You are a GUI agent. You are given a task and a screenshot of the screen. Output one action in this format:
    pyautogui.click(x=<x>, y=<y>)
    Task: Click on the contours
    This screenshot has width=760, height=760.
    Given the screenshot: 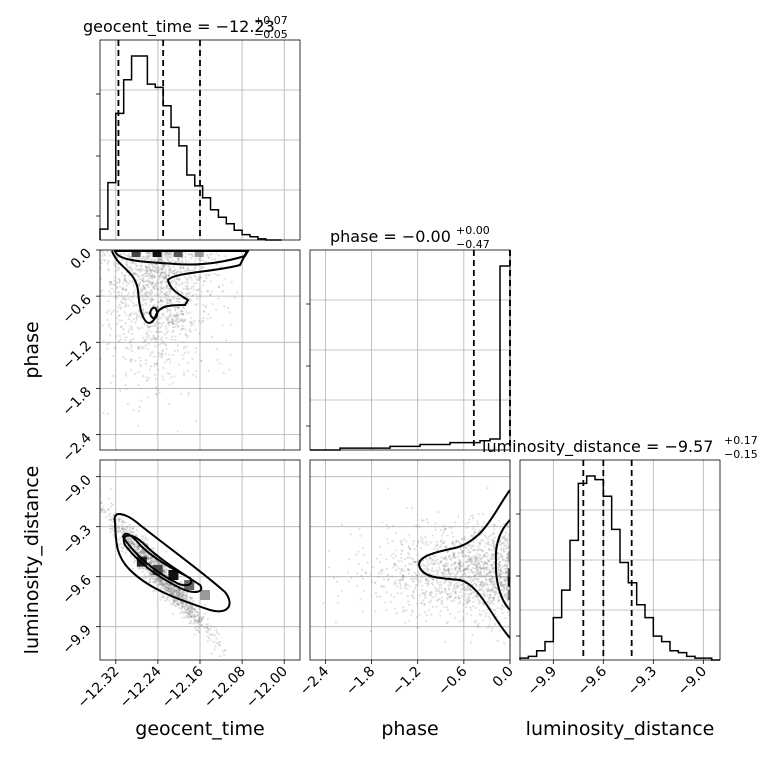 What is the action you would take?
    pyautogui.click(x=180, y=287)
    